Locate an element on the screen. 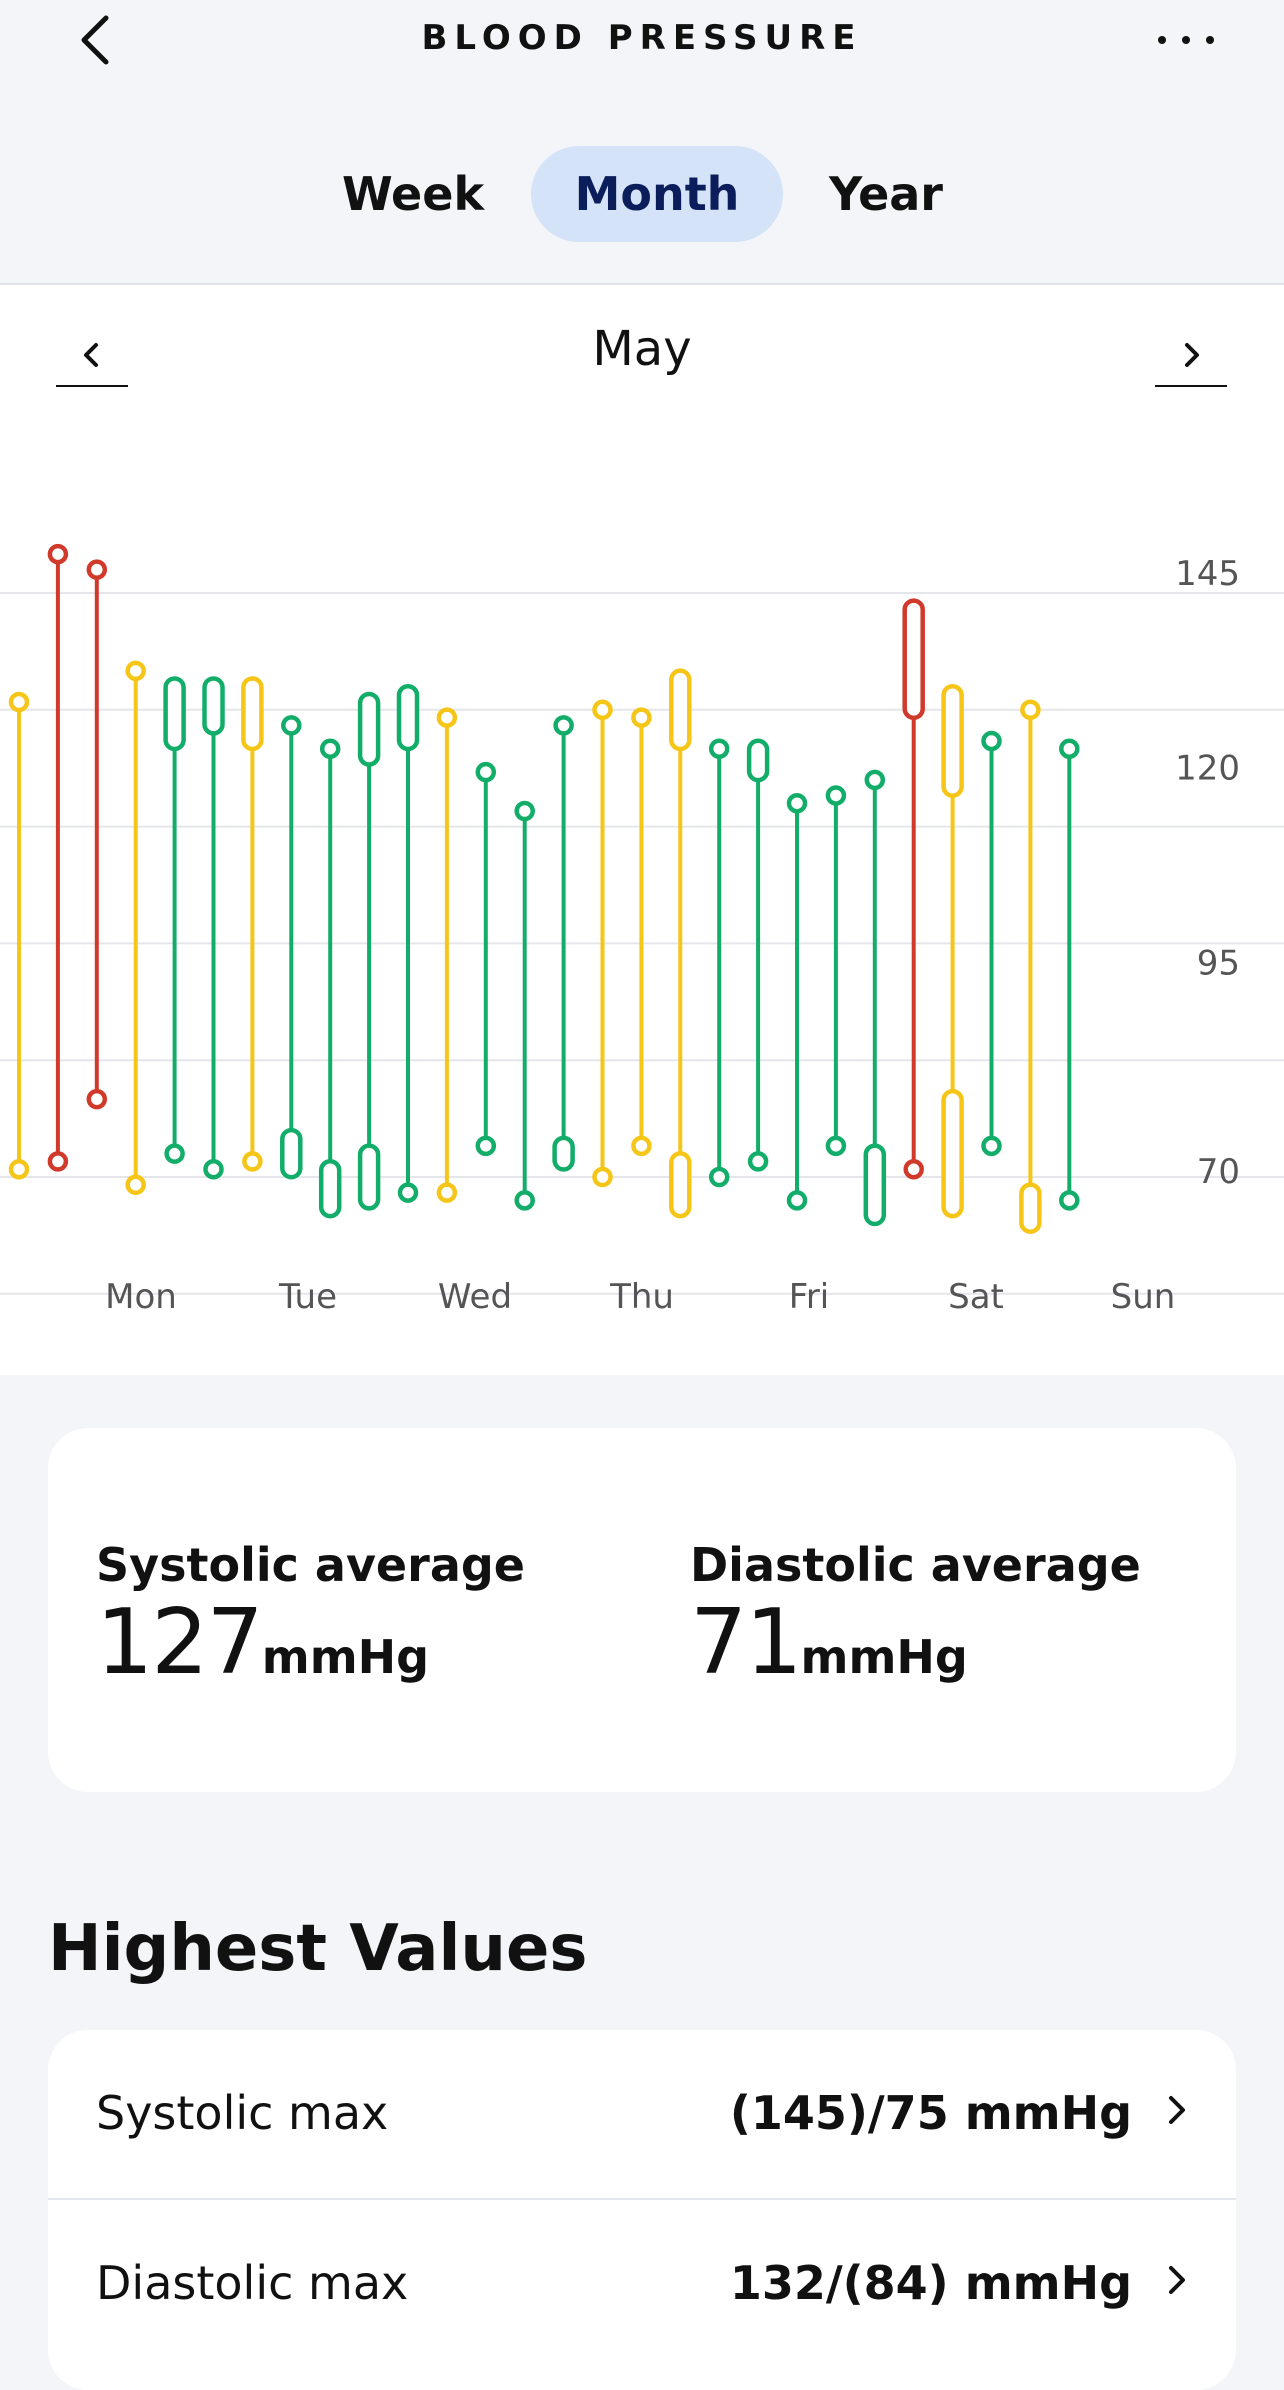  diastolic-max-label: Diastolic max is located at coordinates (252, 2283).